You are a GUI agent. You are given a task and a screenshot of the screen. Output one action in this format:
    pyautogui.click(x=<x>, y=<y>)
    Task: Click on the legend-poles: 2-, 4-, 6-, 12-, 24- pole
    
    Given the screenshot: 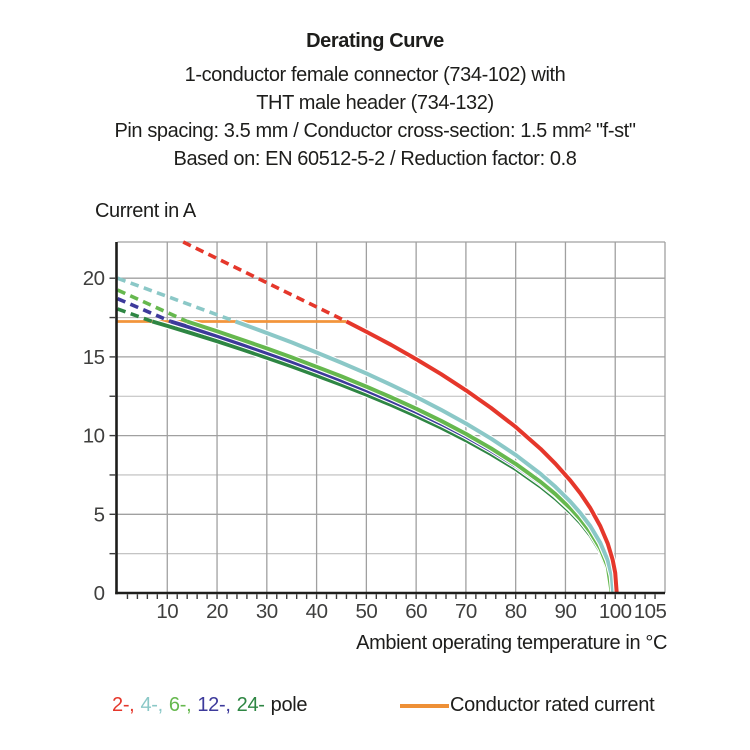 What is the action you would take?
    pyautogui.click(x=210, y=705)
    